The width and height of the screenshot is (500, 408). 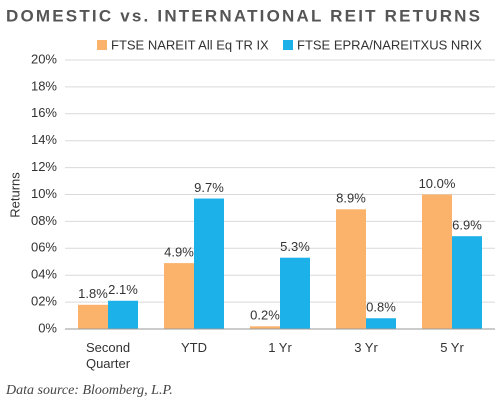 What do you see at coordinates (190, 44) in the screenshot?
I see `legend-label: FTSE NAREIT All Eq TR IX` at bounding box center [190, 44].